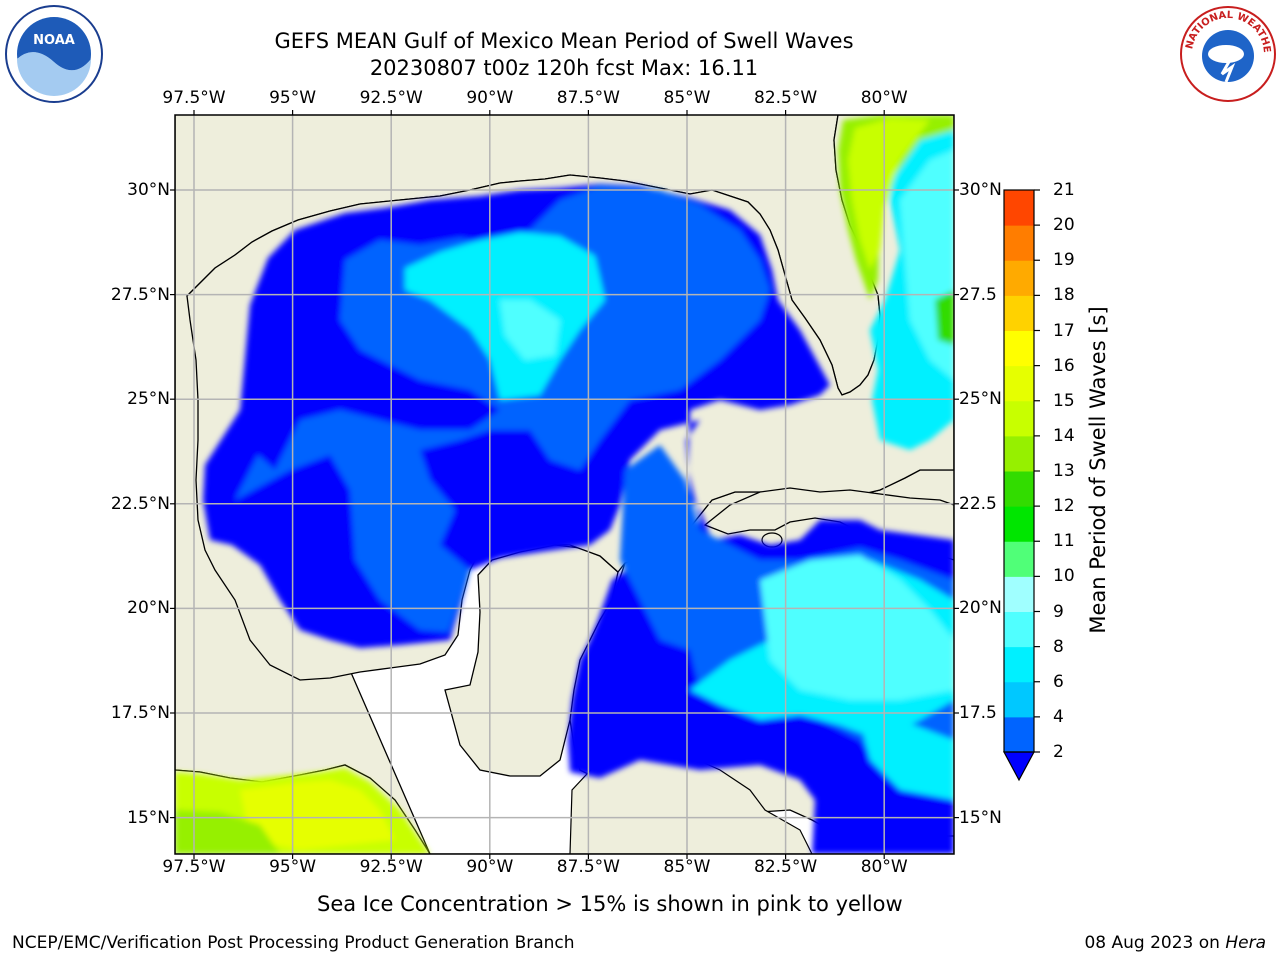 Image resolution: width=1280 pixels, height=960 pixels. What do you see at coordinates (1064, 365) in the screenshot?
I see `colorbar-tick-label: 16` at bounding box center [1064, 365].